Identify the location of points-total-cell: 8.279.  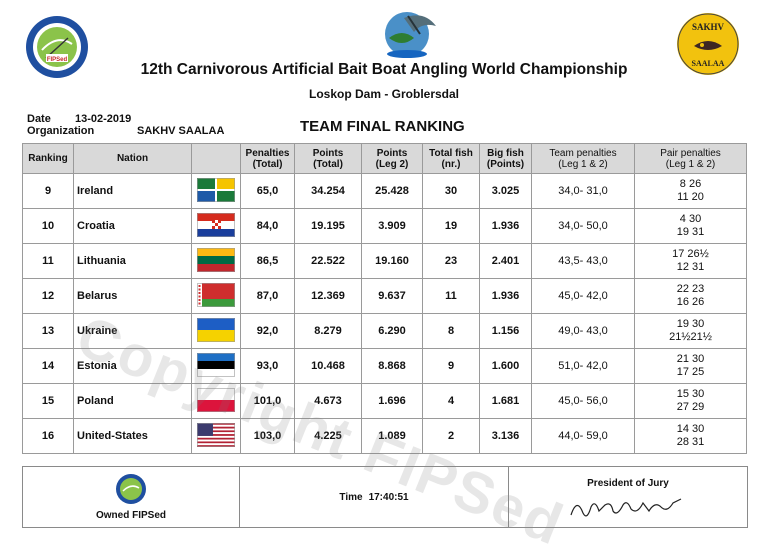
(328, 331).